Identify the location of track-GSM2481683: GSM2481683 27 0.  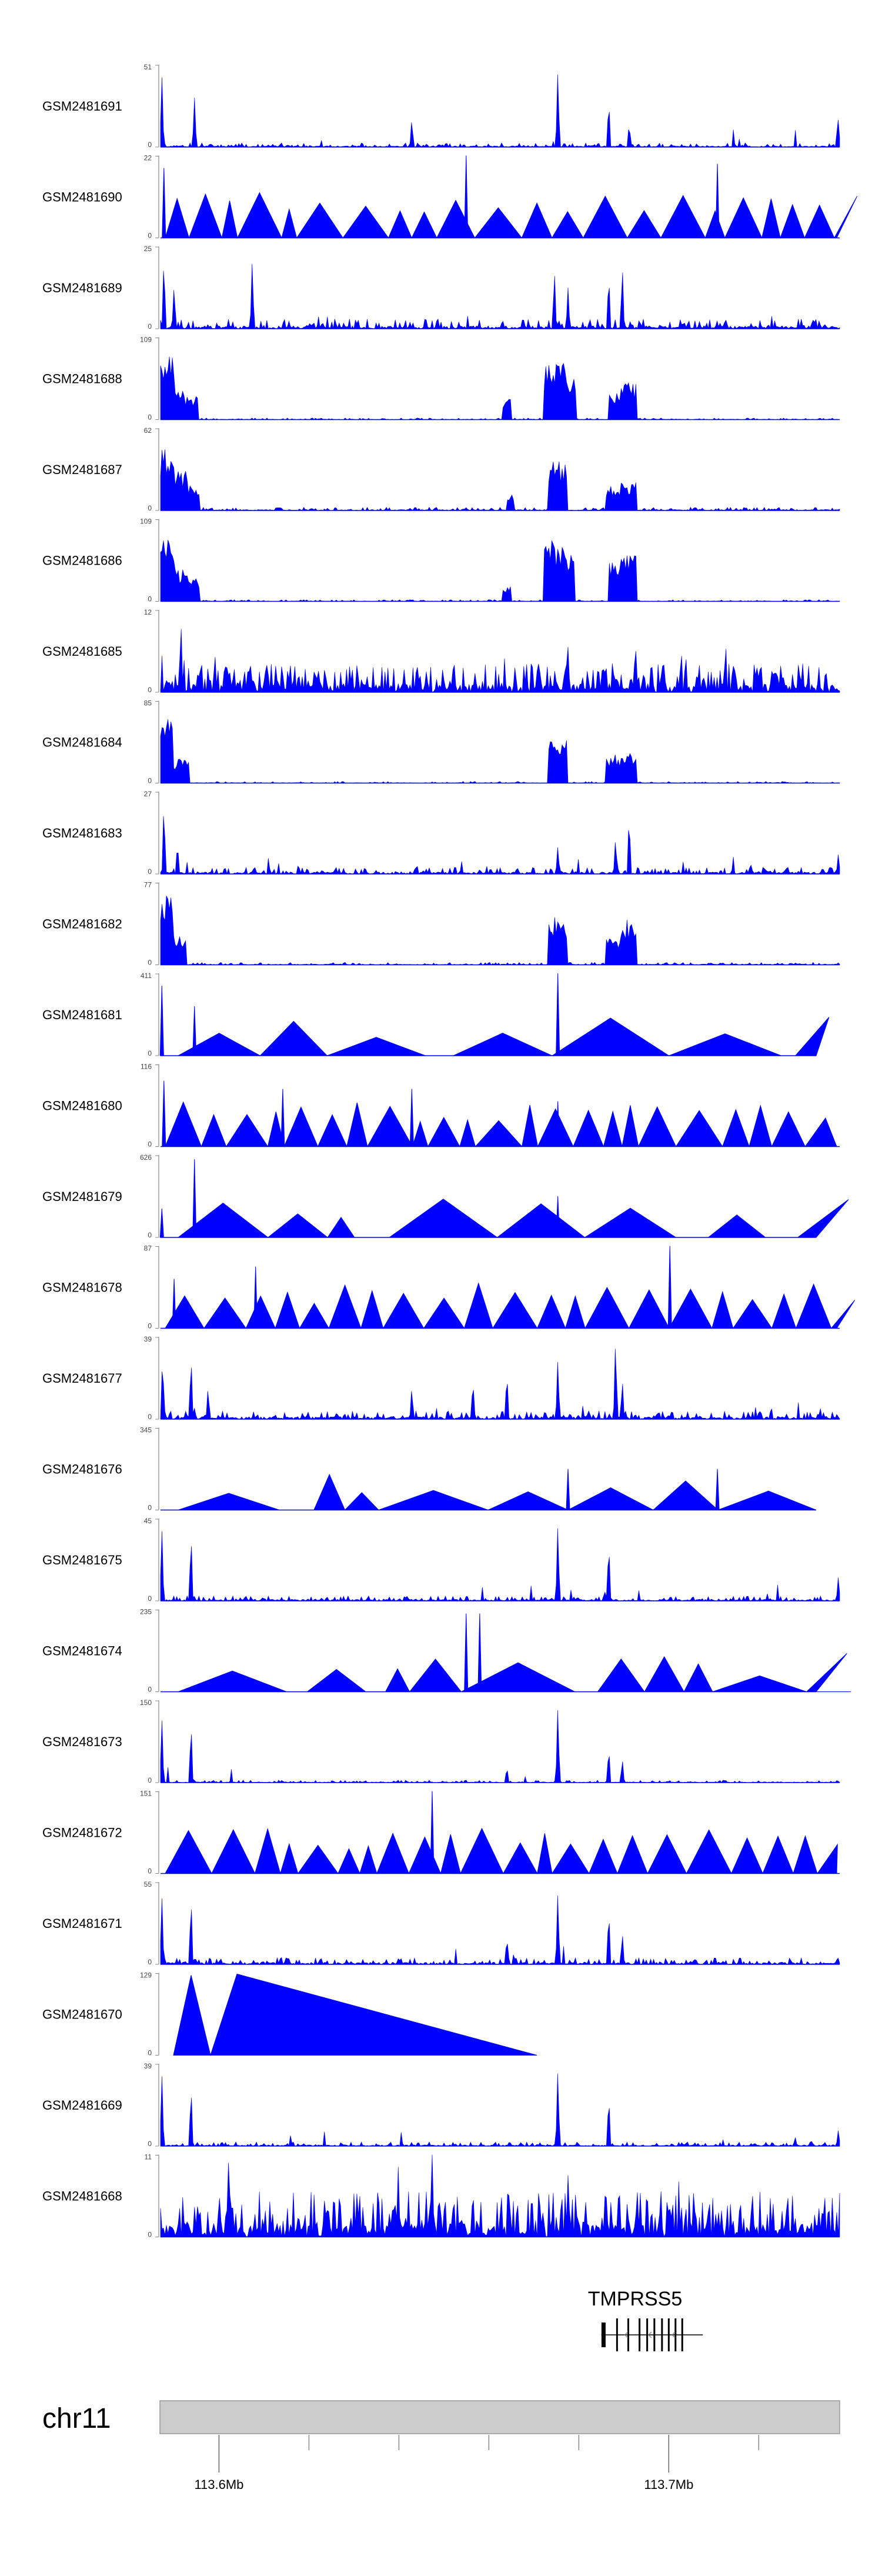
(441, 833).